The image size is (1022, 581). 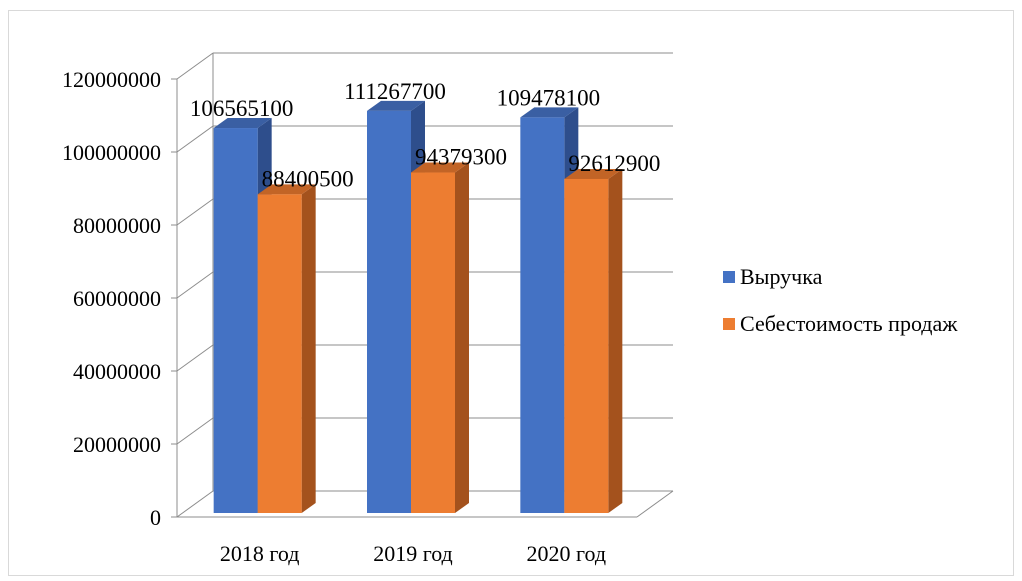 I want to click on data-label: 88400500, so click(x=308, y=178).